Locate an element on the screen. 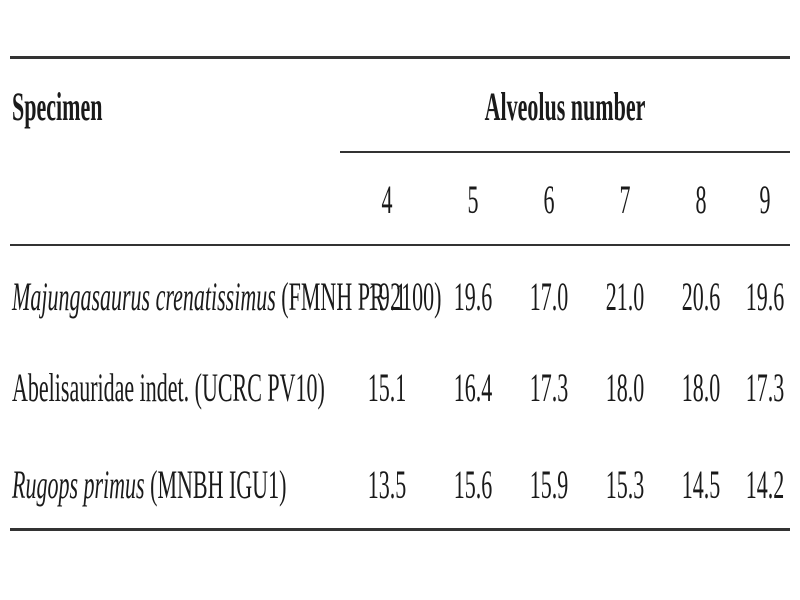  specimen-id: (MNBH IGU1) is located at coordinates (218, 484).